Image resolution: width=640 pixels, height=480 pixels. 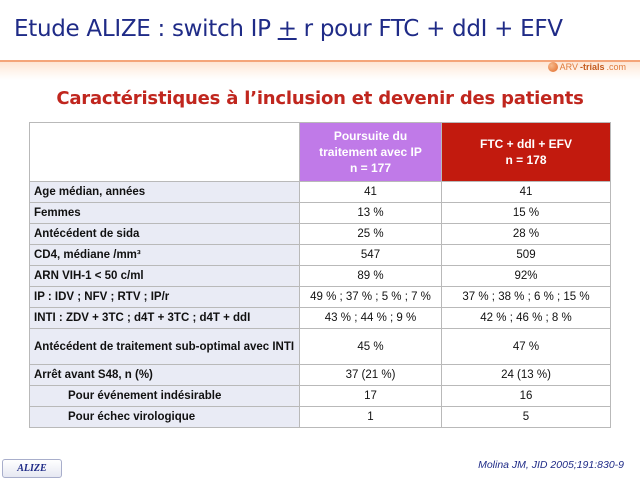 I want to click on value-ip: 17, so click(x=370, y=396).